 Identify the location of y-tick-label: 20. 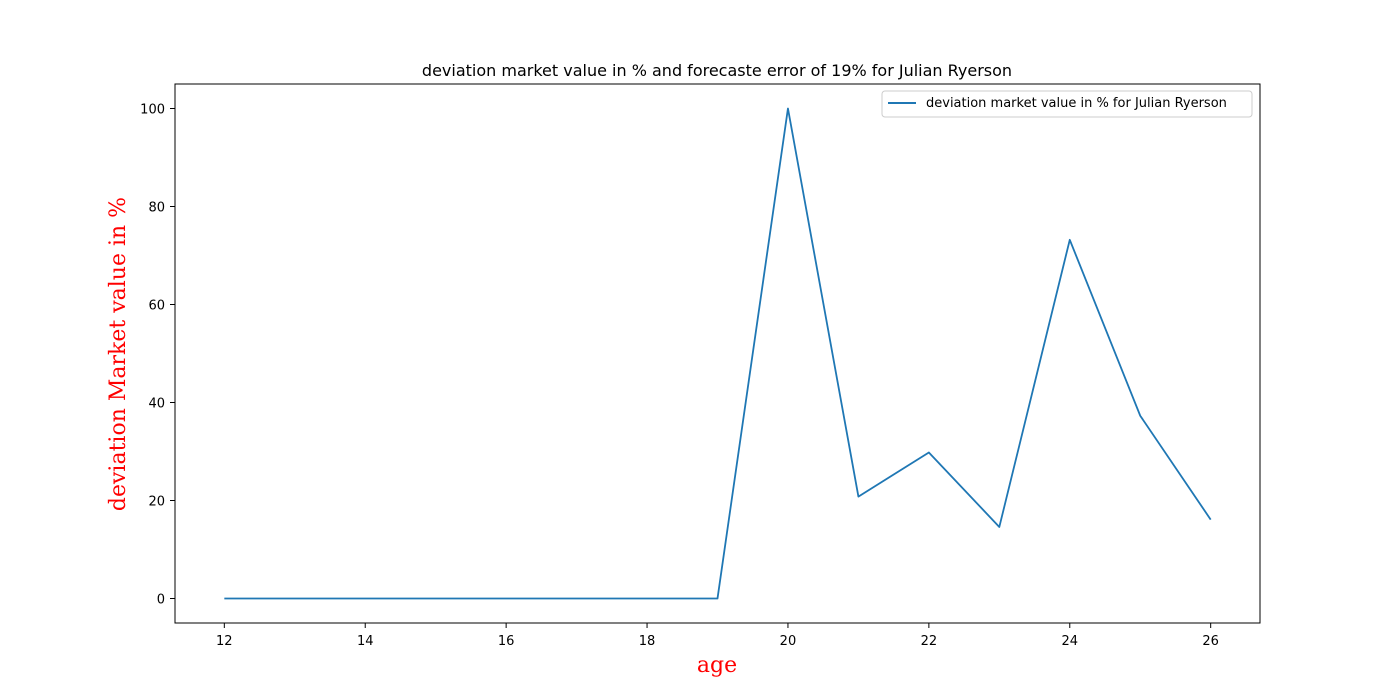
(156, 502).